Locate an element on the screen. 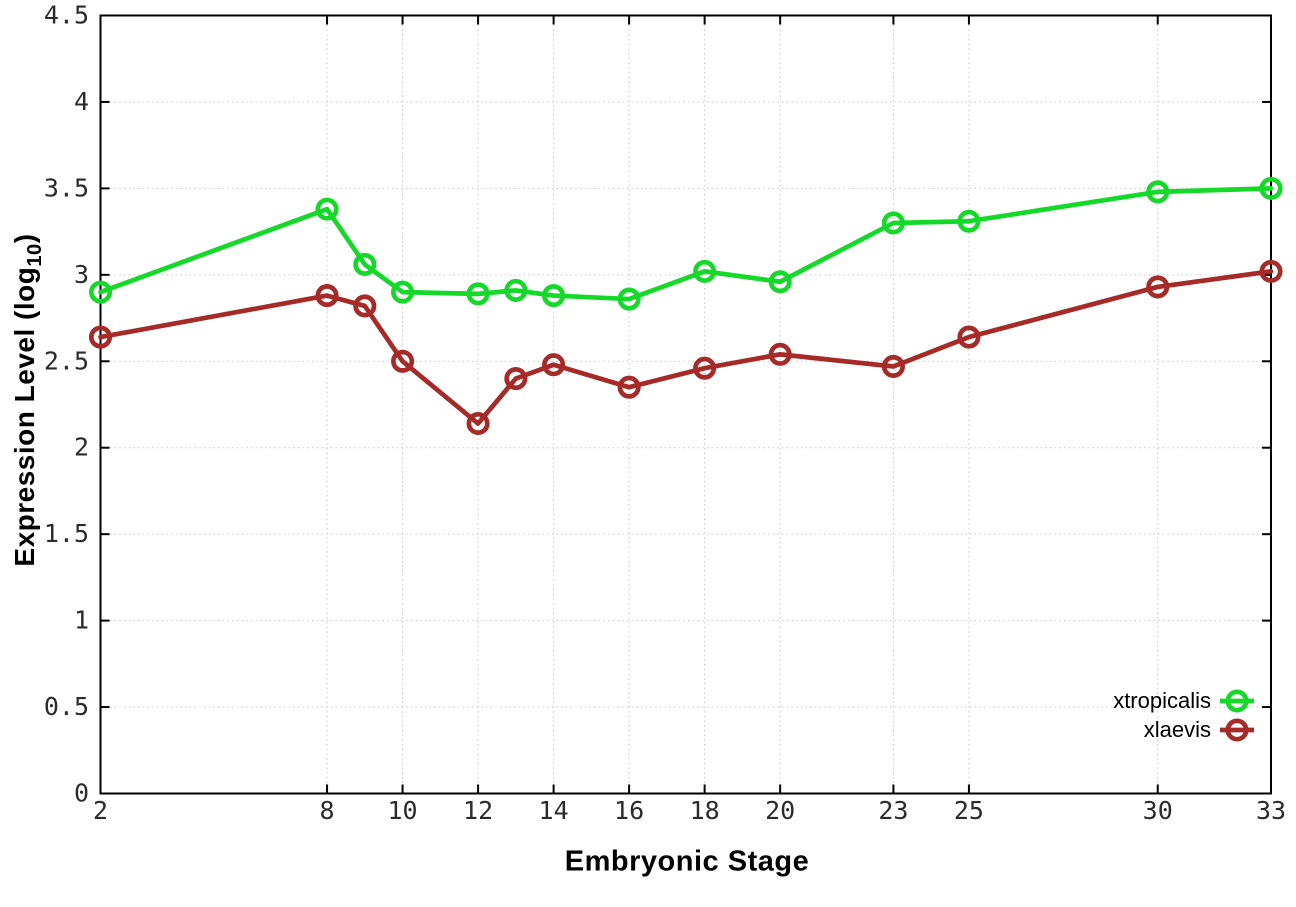  y-axis-title: Expression Level (log10) is located at coordinates (28, 399).